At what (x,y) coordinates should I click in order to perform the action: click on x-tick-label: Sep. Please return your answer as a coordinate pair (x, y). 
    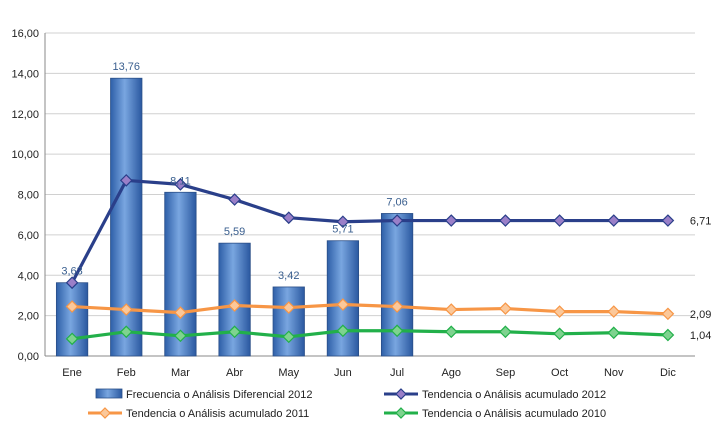
    Looking at the image, I should click on (506, 373).